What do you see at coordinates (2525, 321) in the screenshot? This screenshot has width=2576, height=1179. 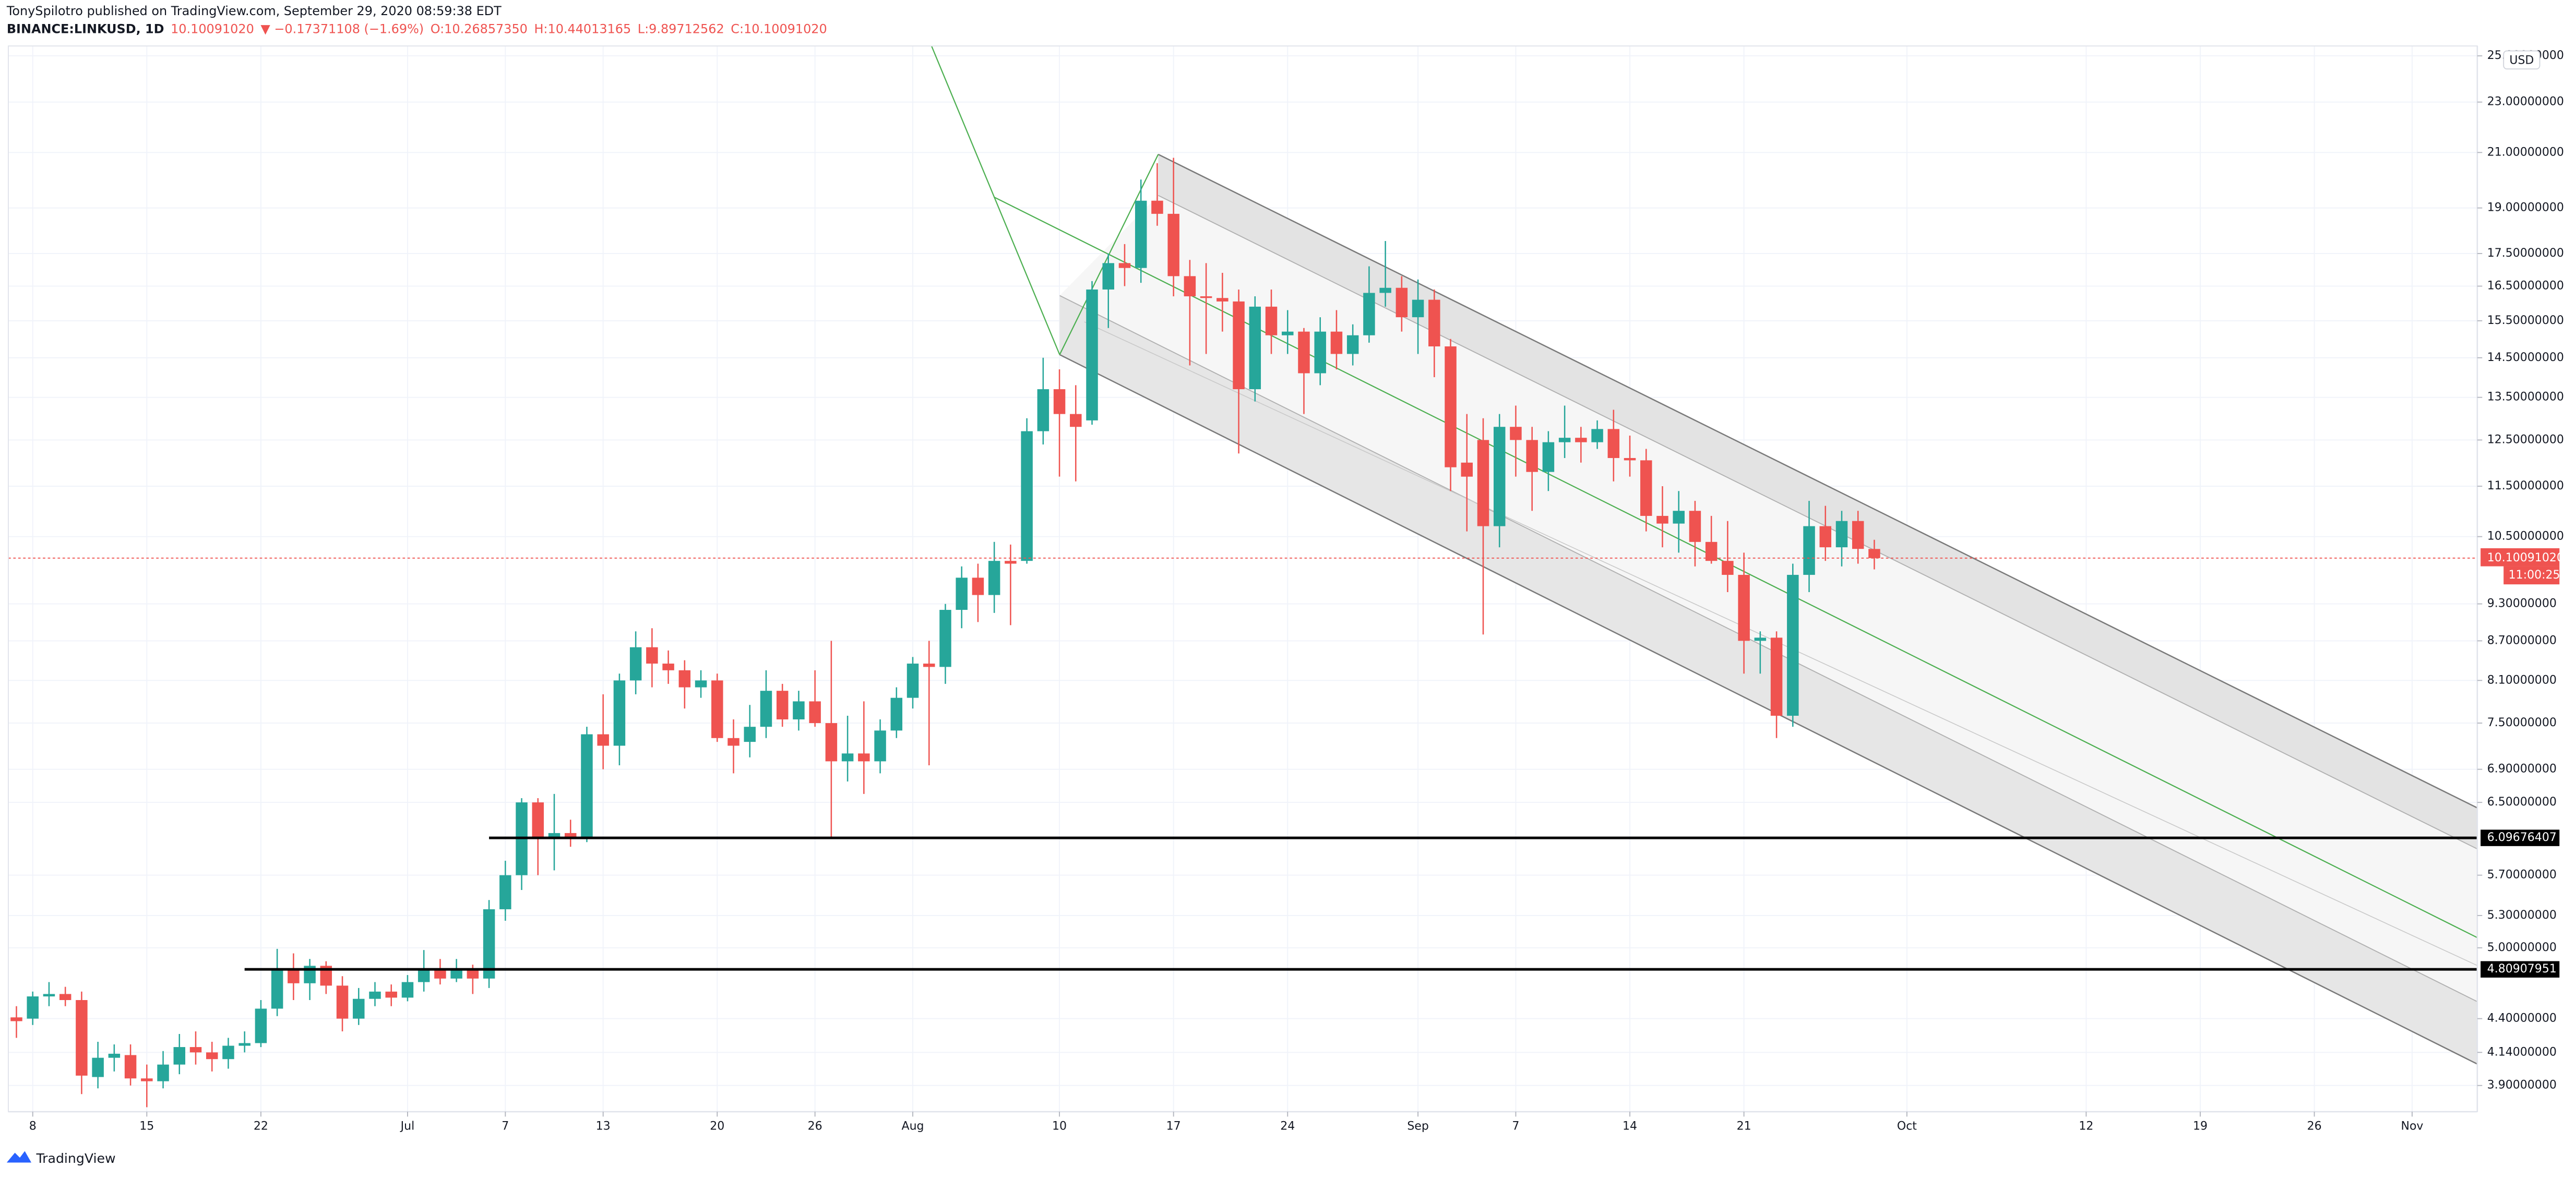 I see `y-tick-label: 15.50000000` at bounding box center [2525, 321].